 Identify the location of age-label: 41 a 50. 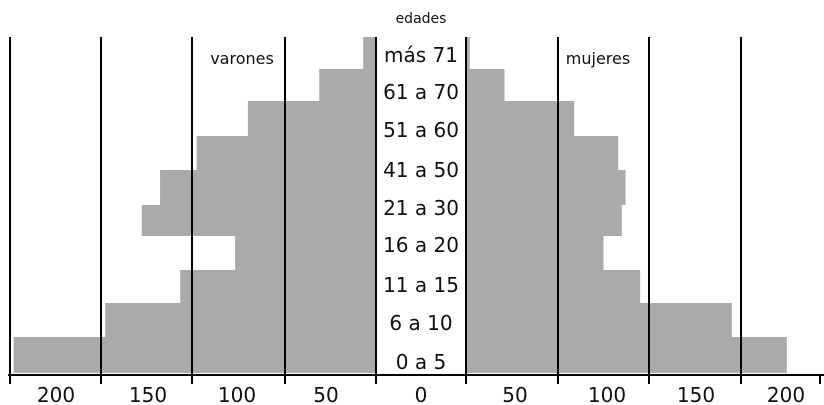
(421, 170).